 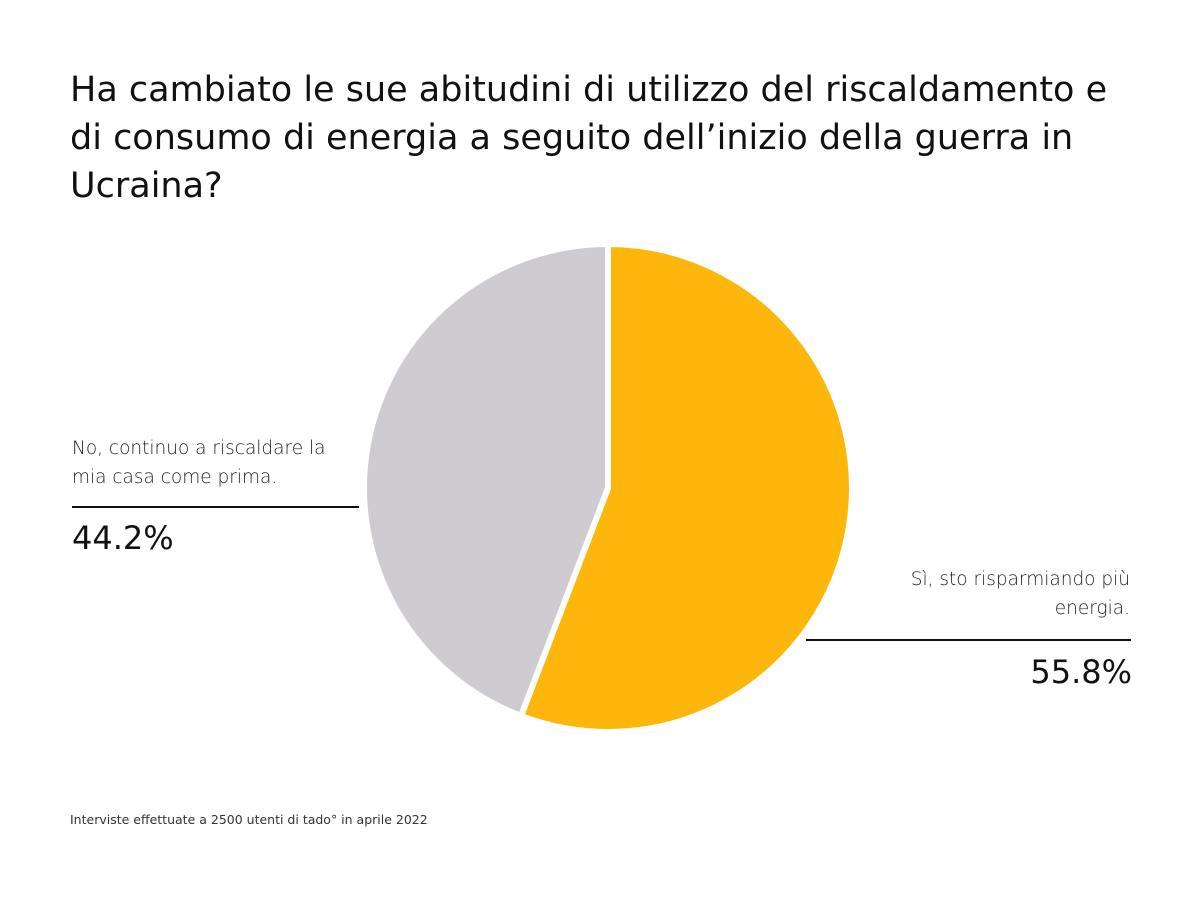 I want to click on leader-line-yes, so click(x=968, y=640).